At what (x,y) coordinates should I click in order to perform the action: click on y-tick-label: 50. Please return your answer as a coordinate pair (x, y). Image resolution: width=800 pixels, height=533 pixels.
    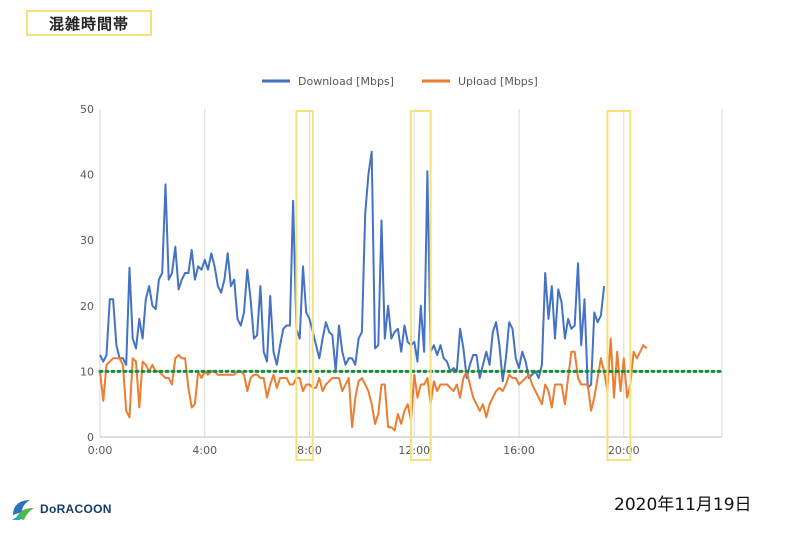
    Looking at the image, I should click on (87, 109).